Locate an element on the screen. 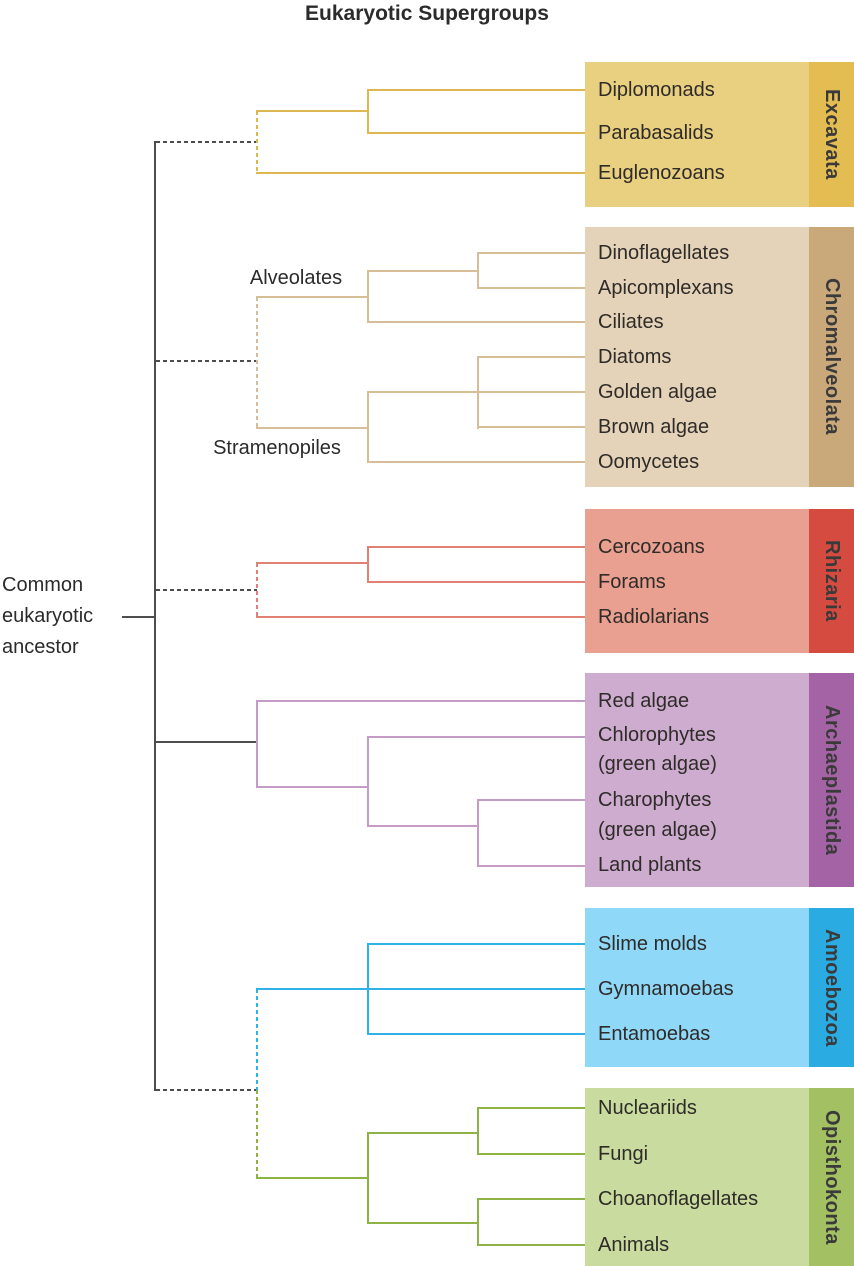 The image size is (854, 1266). taxon-cercozoans: Cercozoans is located at coordinates (651, 547).